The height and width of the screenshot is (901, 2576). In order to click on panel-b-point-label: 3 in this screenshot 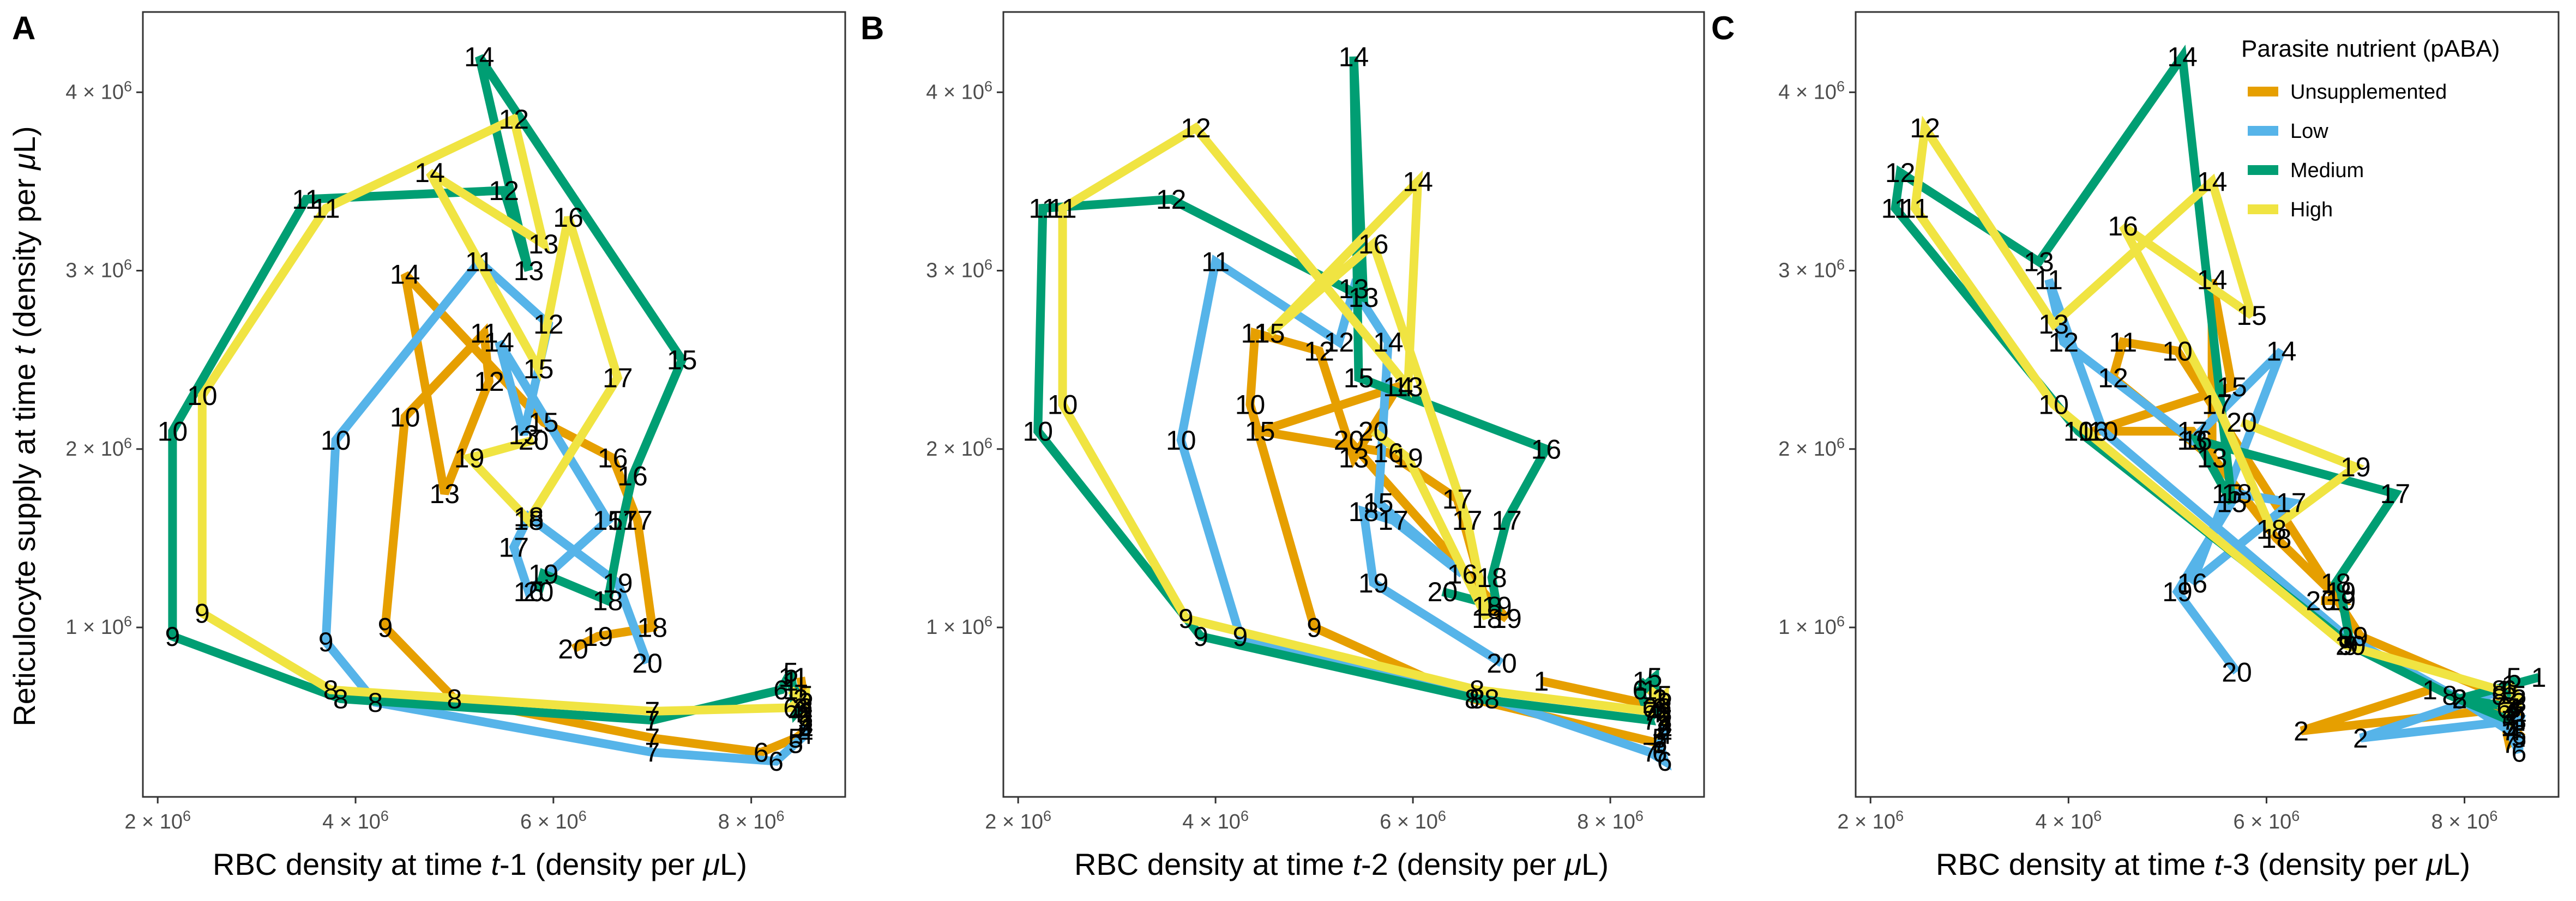, I will do `click(1664, 720)`.